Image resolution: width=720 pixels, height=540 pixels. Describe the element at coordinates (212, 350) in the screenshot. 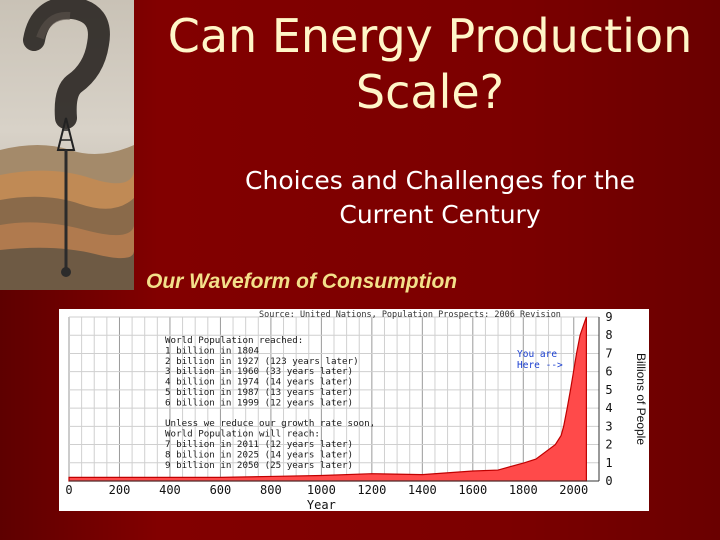

I see `annotation-line: 1 billion in 1804` at that location.